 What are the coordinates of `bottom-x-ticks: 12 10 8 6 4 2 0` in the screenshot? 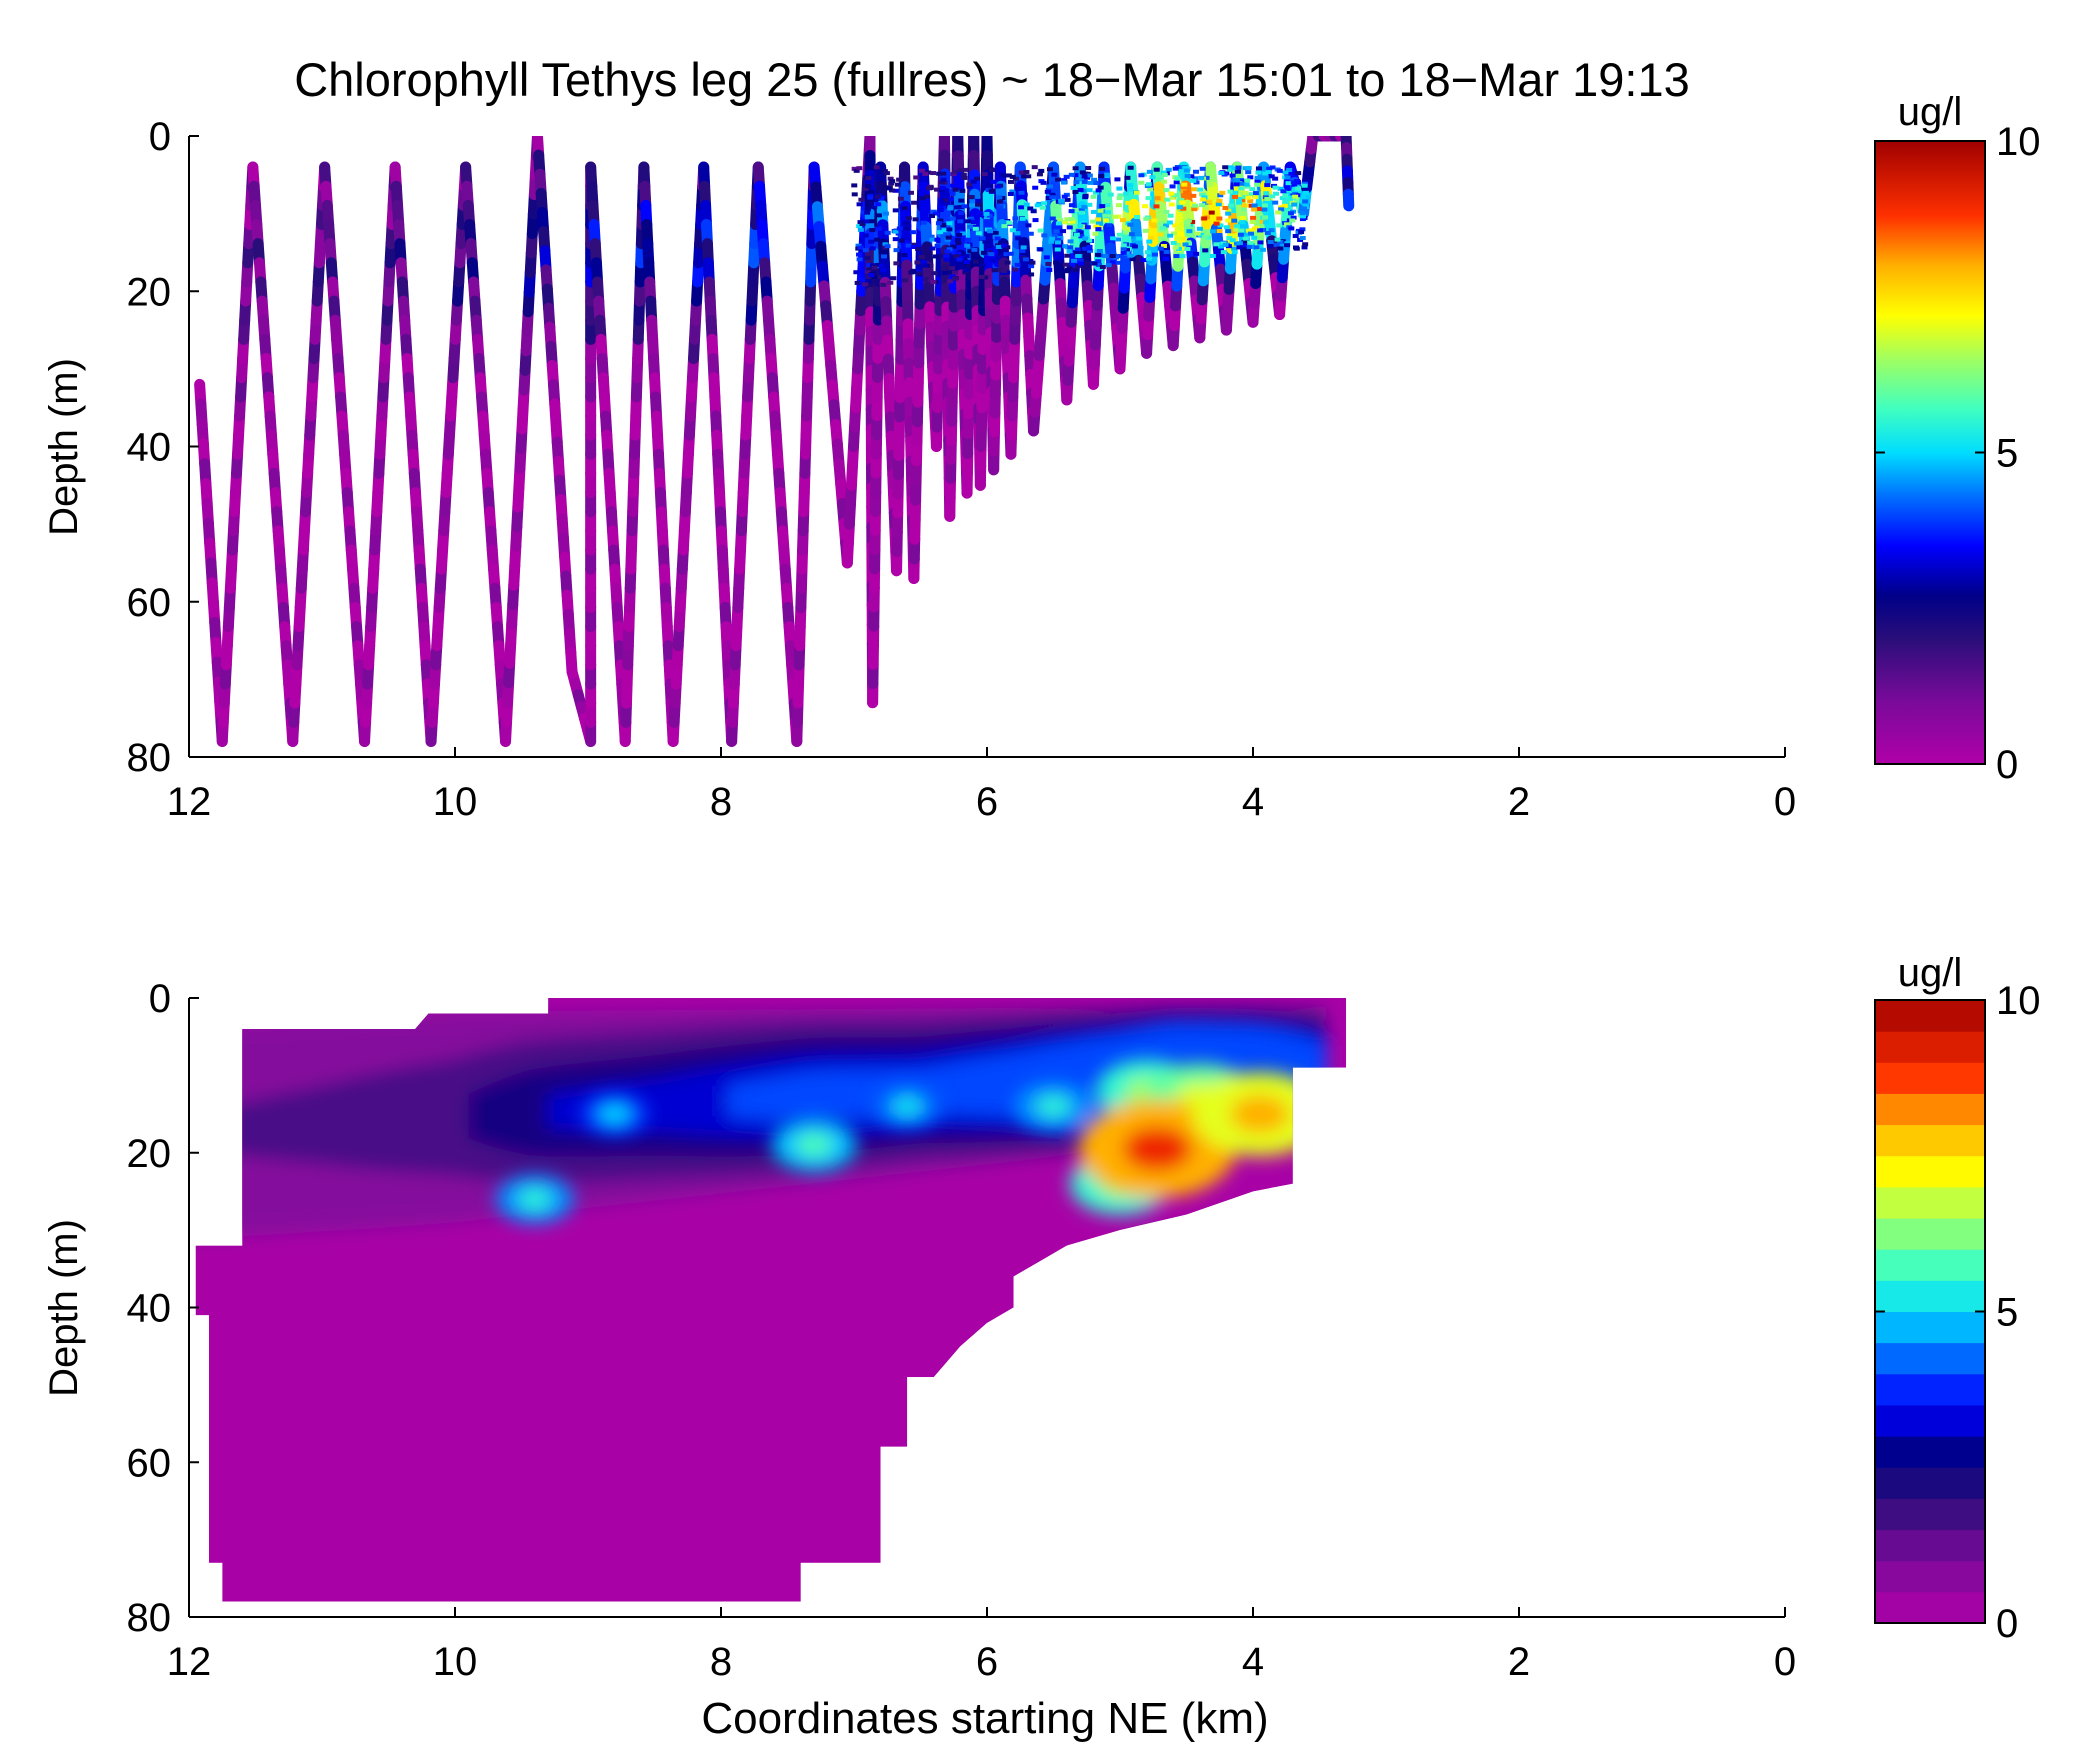 It's located at (981, 1645).